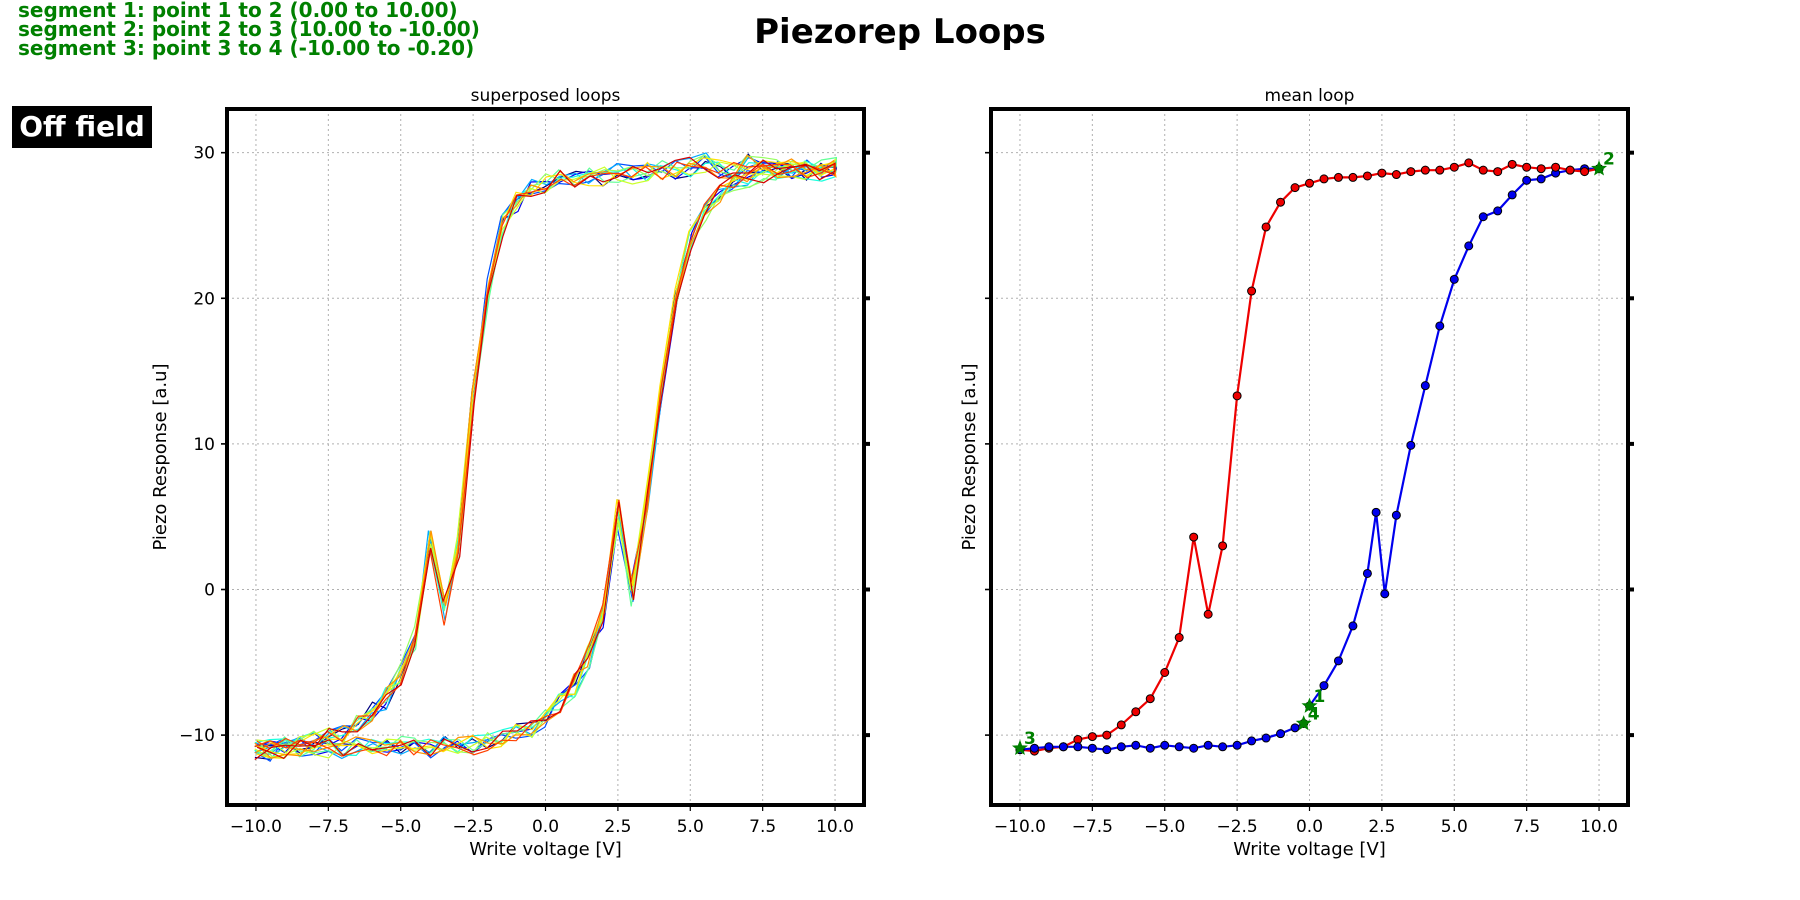  What do you see at coordinates (546, 96) in the screenshot?
I see `chart-title: superposed loops` at bounding box center [546, 96].